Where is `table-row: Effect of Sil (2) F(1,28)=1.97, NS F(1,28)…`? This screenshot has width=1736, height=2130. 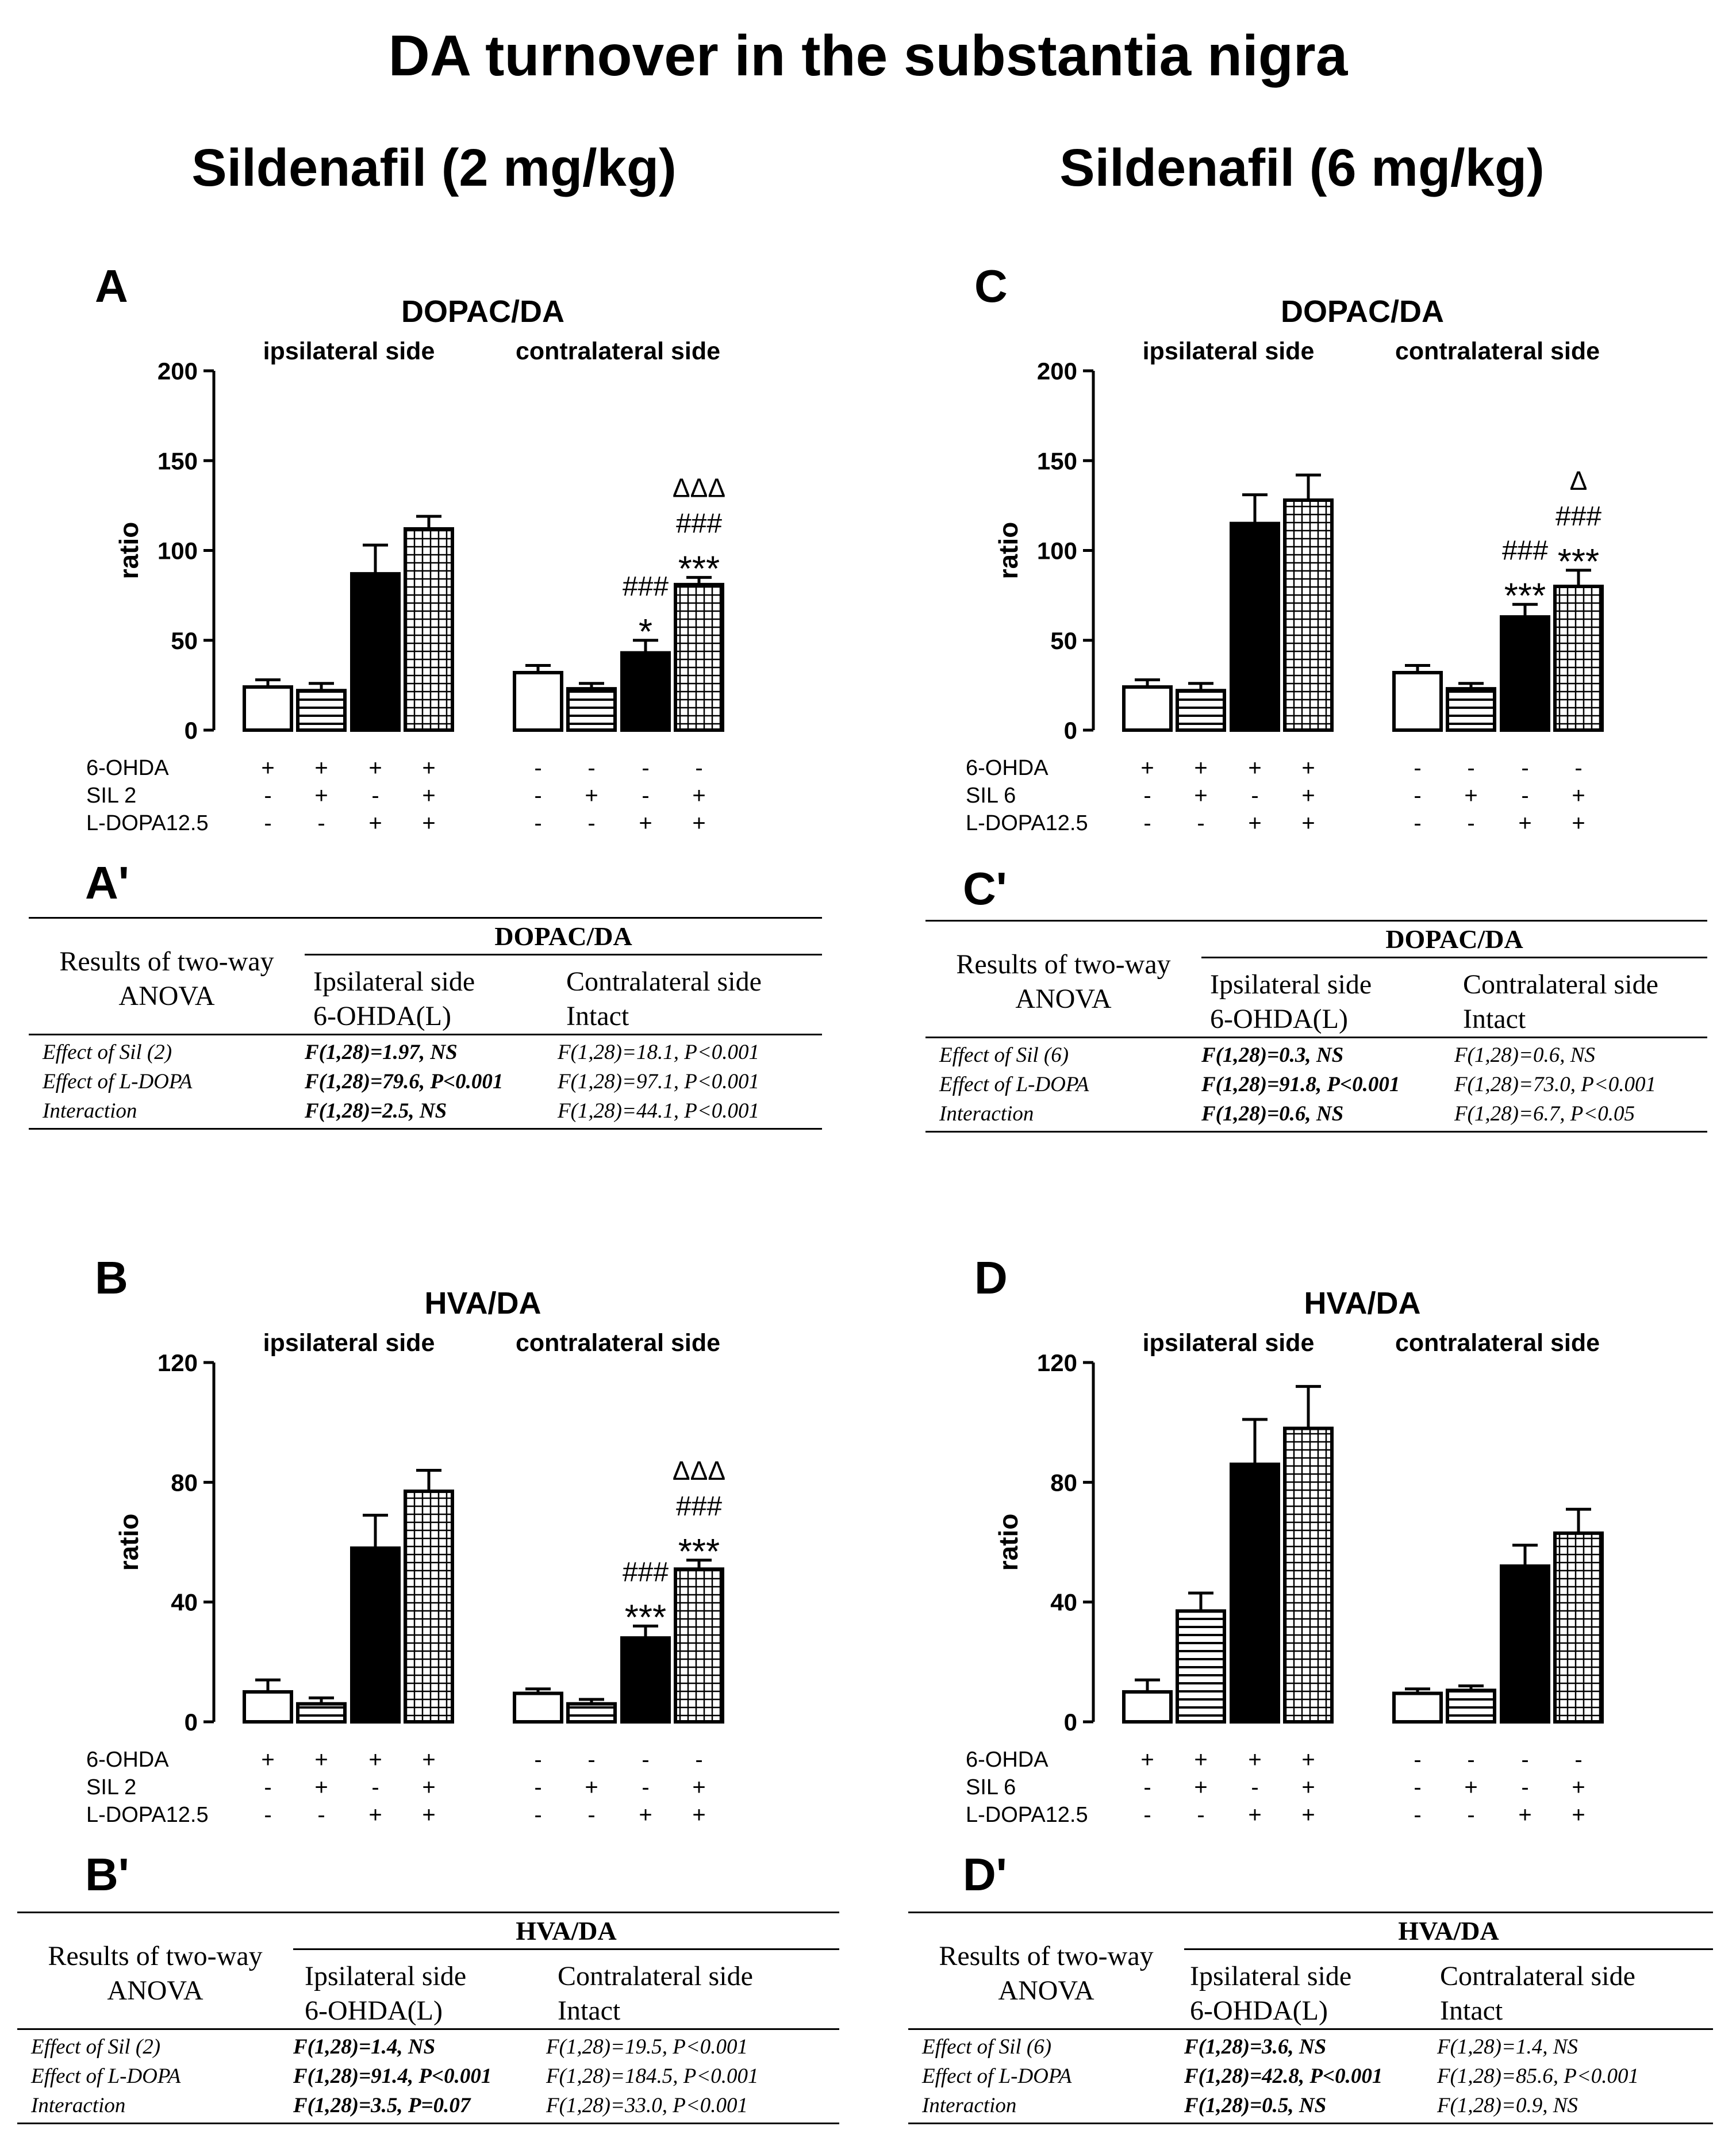
table-row: Effect of Sil (2) F(1,28)=1.97, NS F(1,28)… is located at coordinates (425, 1052).